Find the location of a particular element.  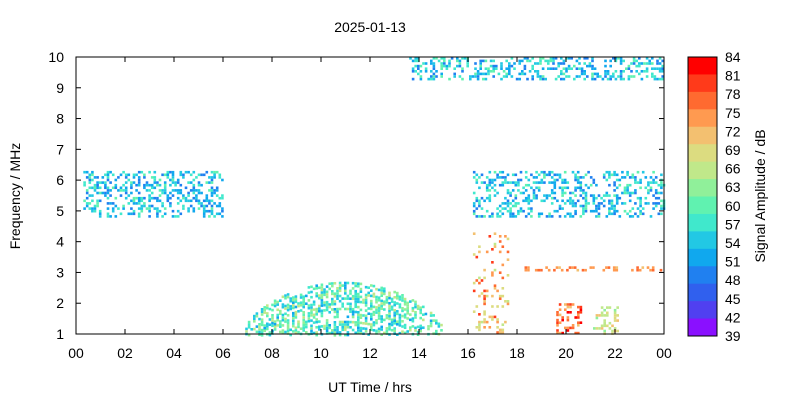

x-tick-label: 06 is located at coordinates (223, 353).